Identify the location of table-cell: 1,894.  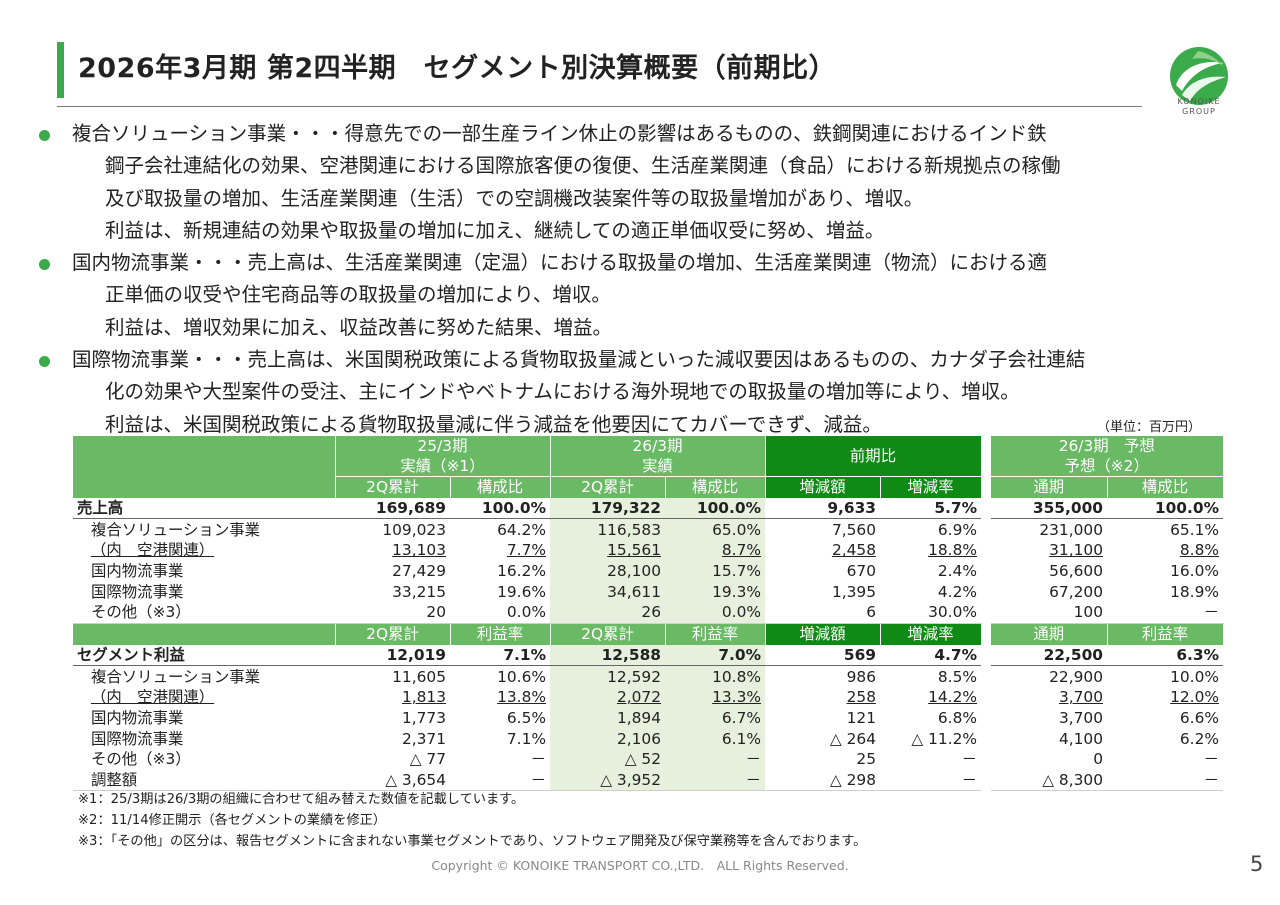
(607, 718).